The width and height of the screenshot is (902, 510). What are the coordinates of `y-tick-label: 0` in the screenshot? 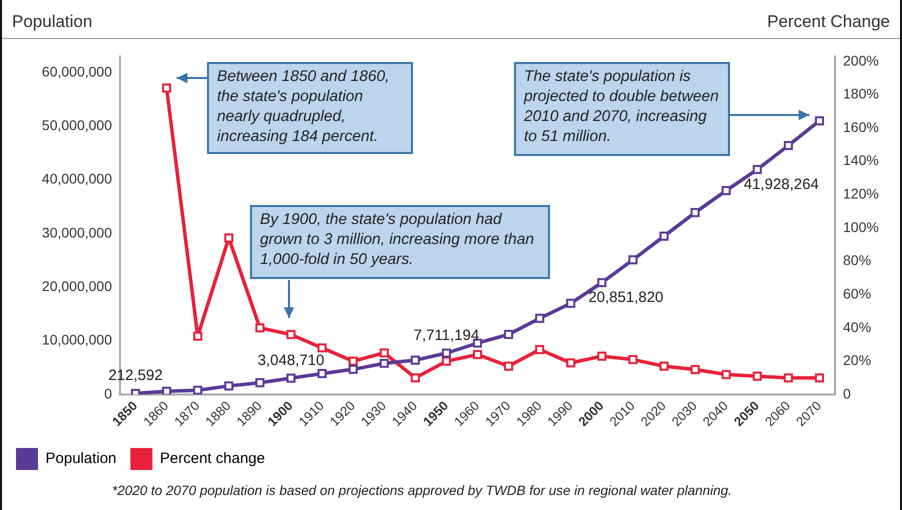 It's located at (108, 393).